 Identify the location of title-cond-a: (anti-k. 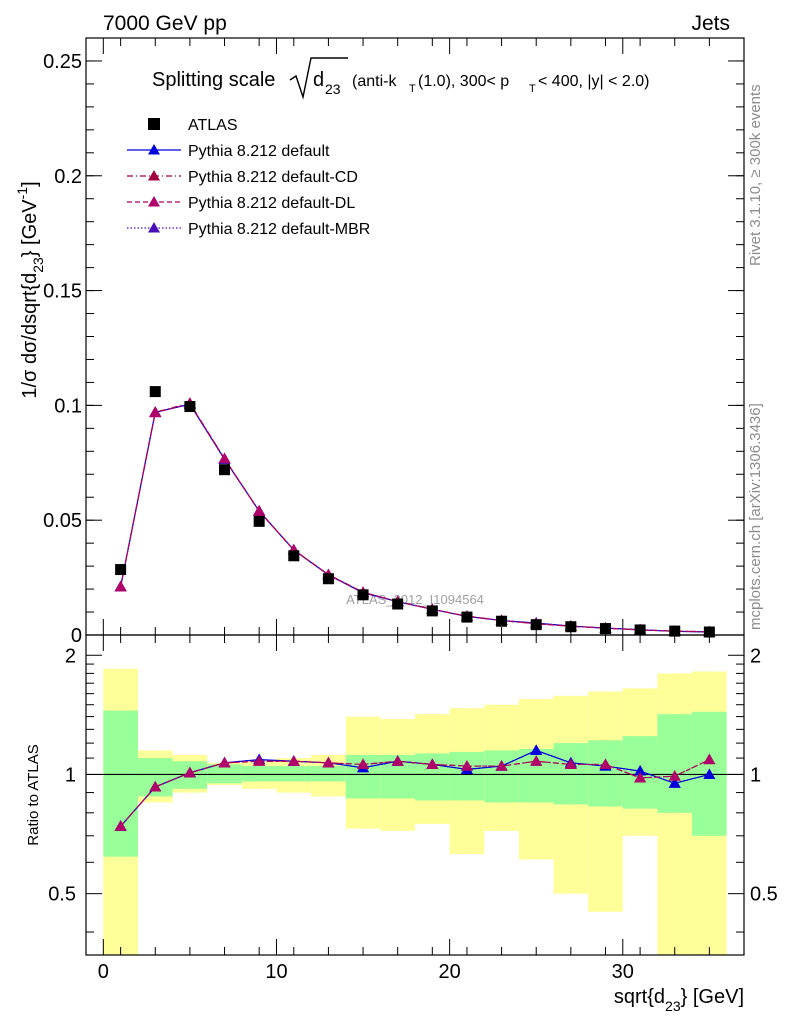
(374, 81).